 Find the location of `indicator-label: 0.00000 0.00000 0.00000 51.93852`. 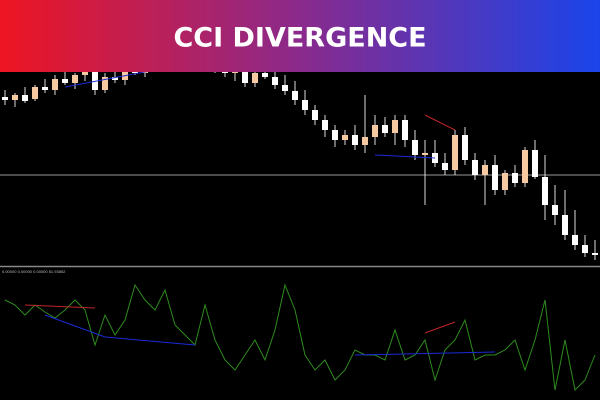

indicator-label: 0.00000 0.00000 0.00000 51.93852 is located at coordinates (34, 271).